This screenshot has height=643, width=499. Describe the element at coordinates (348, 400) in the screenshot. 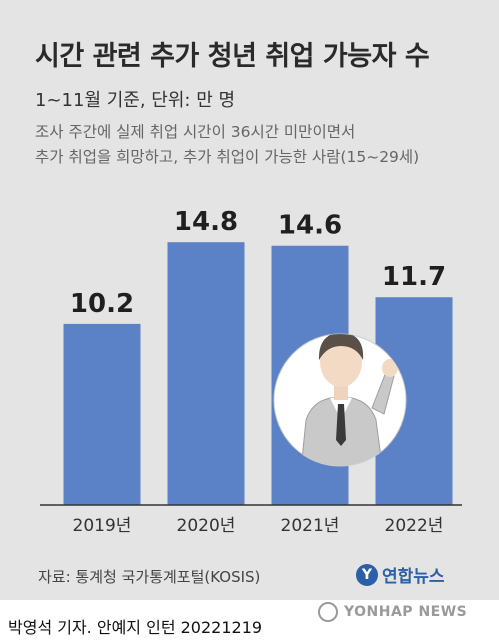

I see `worker-figure` at that location.